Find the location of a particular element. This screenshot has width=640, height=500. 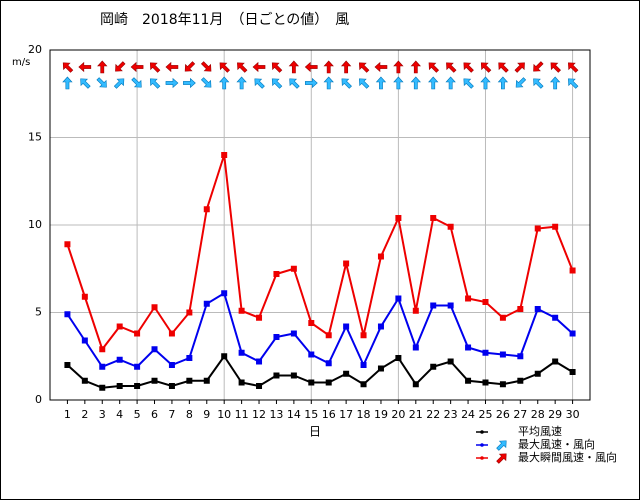

x-tick-label: 16 is located at coordinates (329, 414).